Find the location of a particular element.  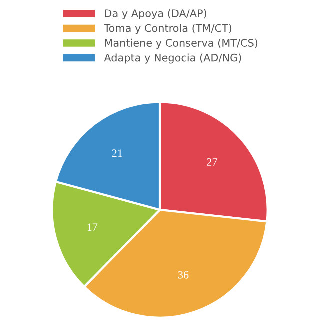

data-label: 27 is located at coordinates (212, 162).